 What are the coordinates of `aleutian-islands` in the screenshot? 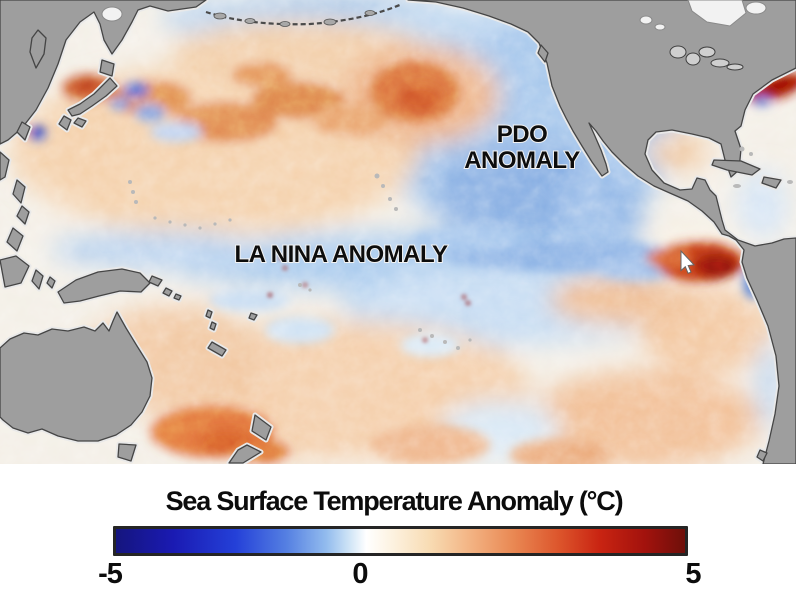 It's located at (304, 14).